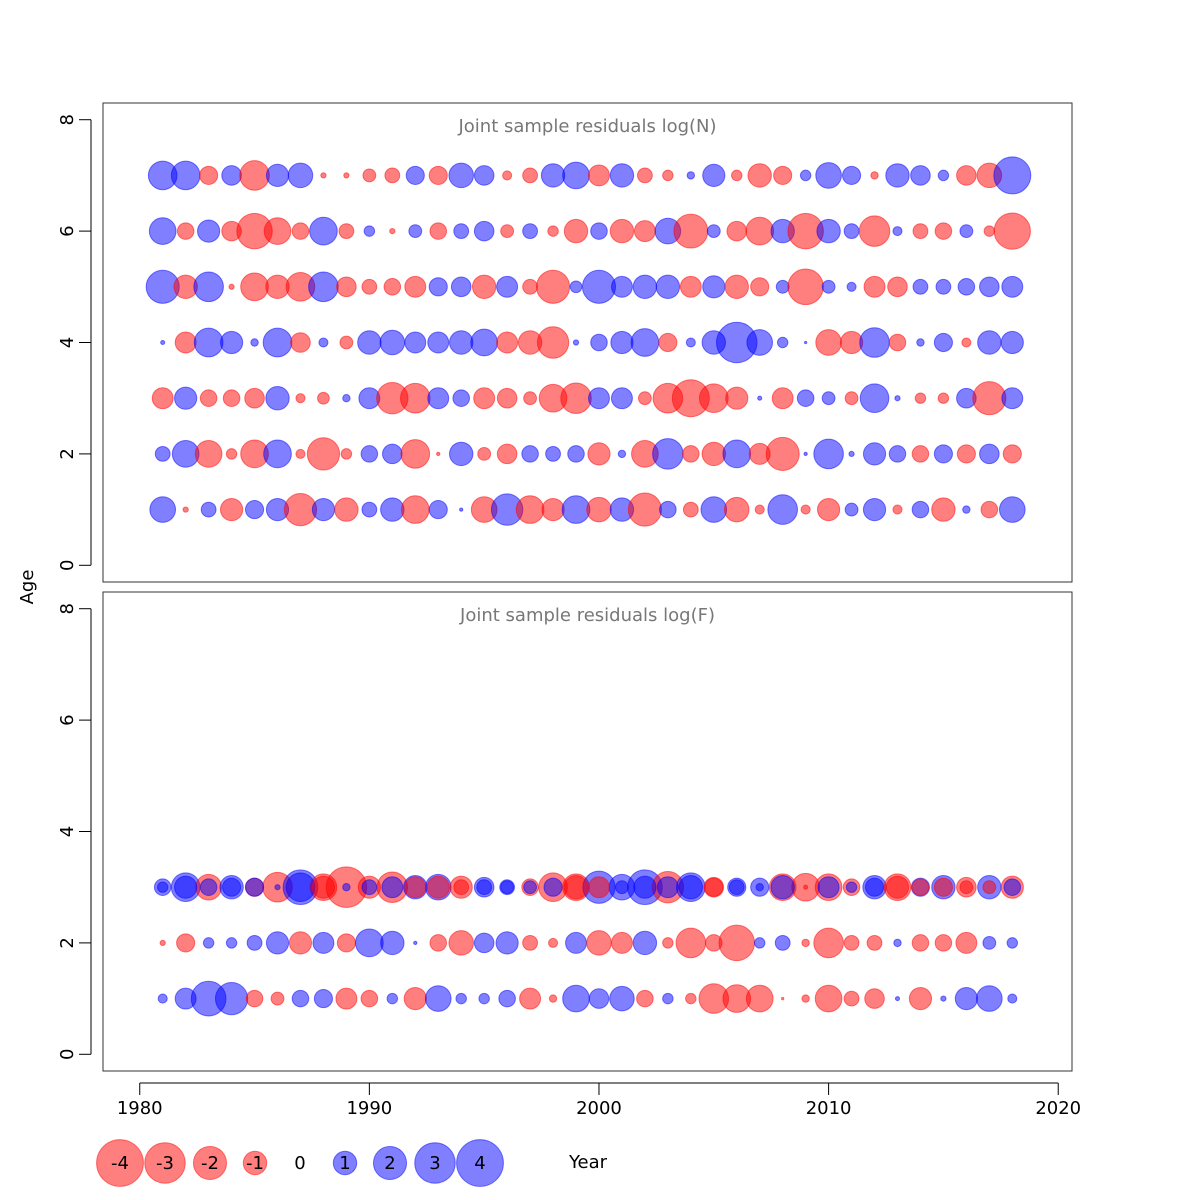  What do you see at coordinates (299, 1163) in the screenshot?
I see `legend-label: 0` at bounding box center [299, 1163].